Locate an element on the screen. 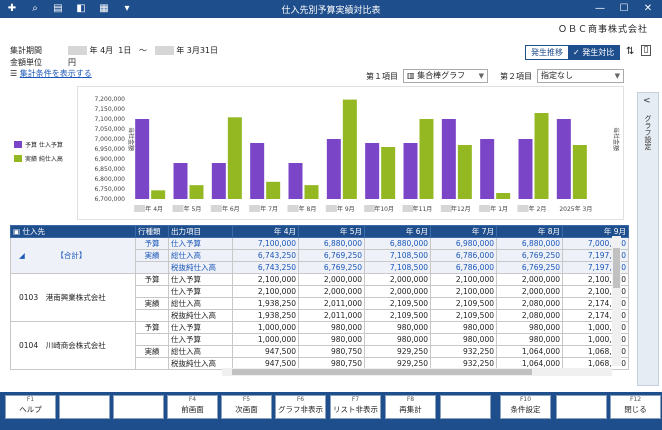  column-header: ▣ 仕入先 is located at coordinates (73, 231).